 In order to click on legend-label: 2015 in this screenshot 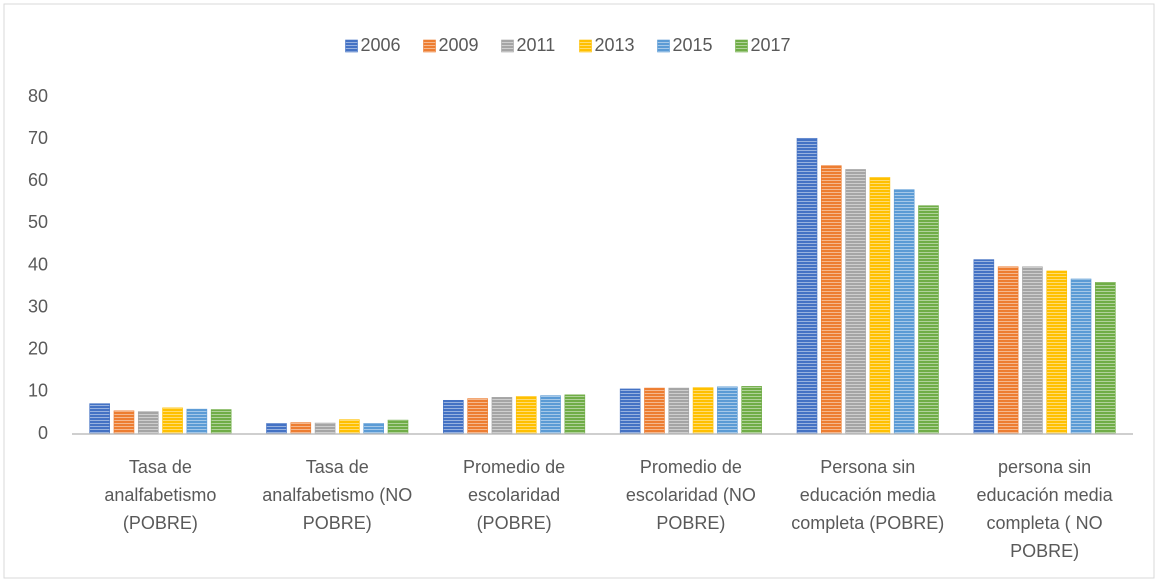, I will do `click(693, 45)`.